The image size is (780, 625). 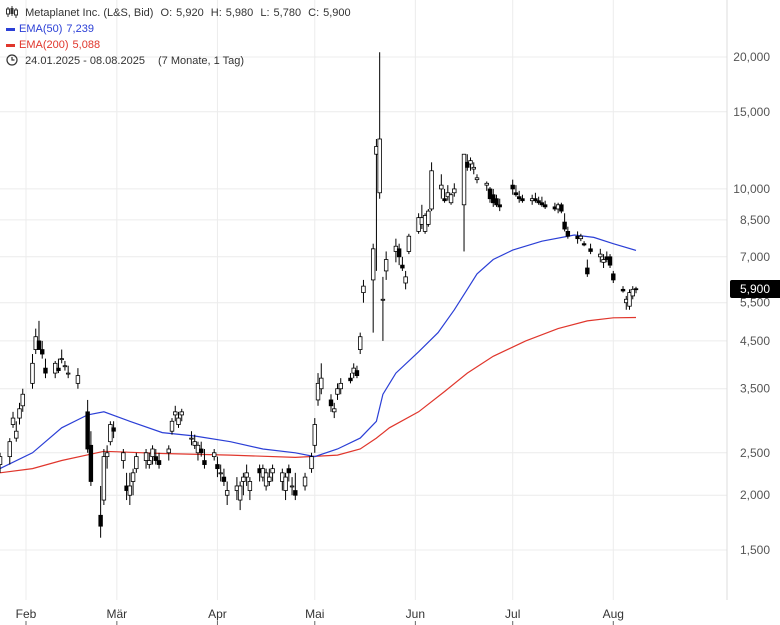 I want to click on y-tick-label: 7,000, so click(x=755, y=257).